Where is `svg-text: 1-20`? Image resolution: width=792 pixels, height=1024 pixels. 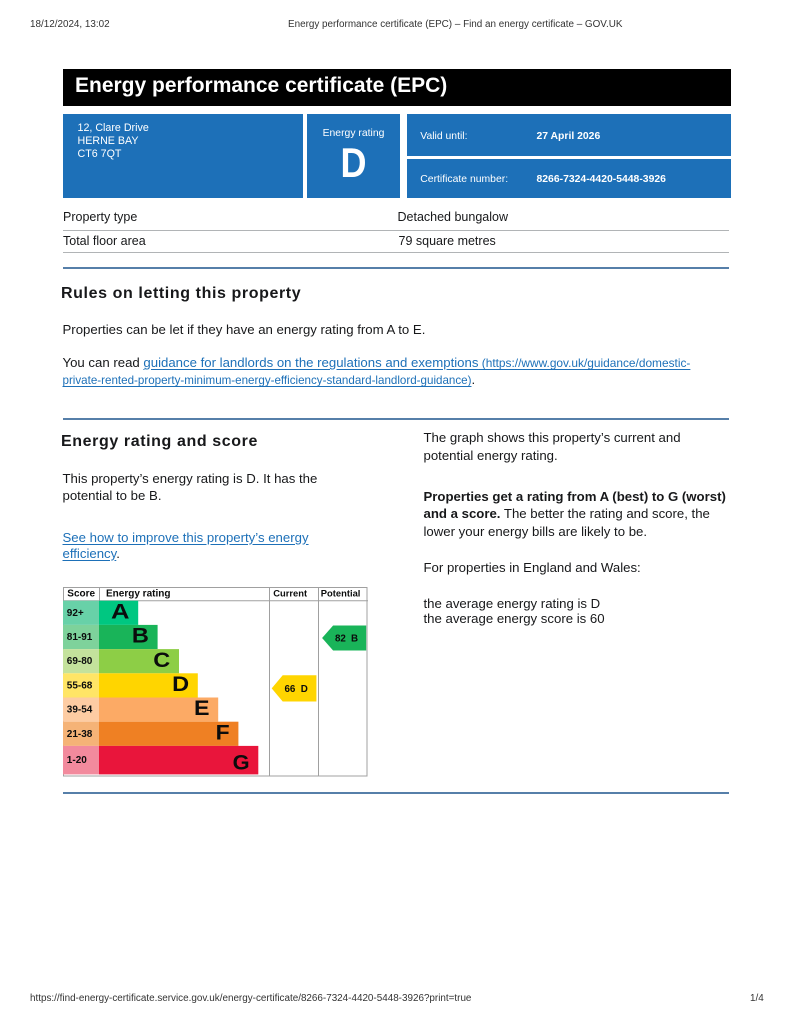 svg-text: 1-20 is located at coordinates (76, 760).